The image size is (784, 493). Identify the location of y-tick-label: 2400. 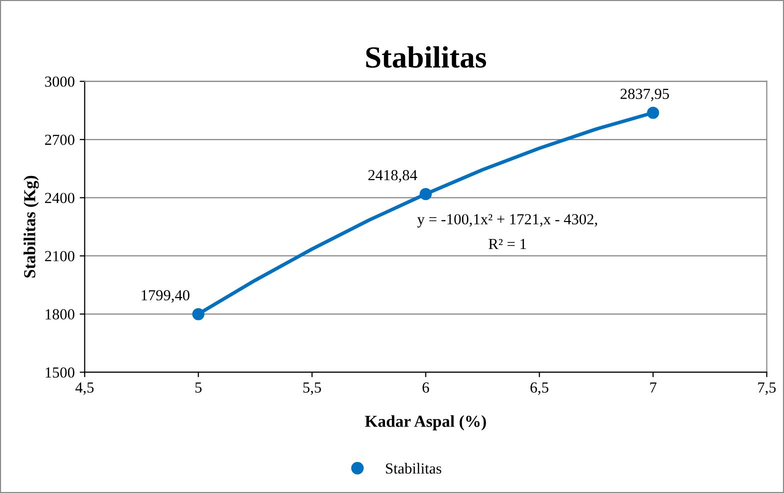
(59, 198).